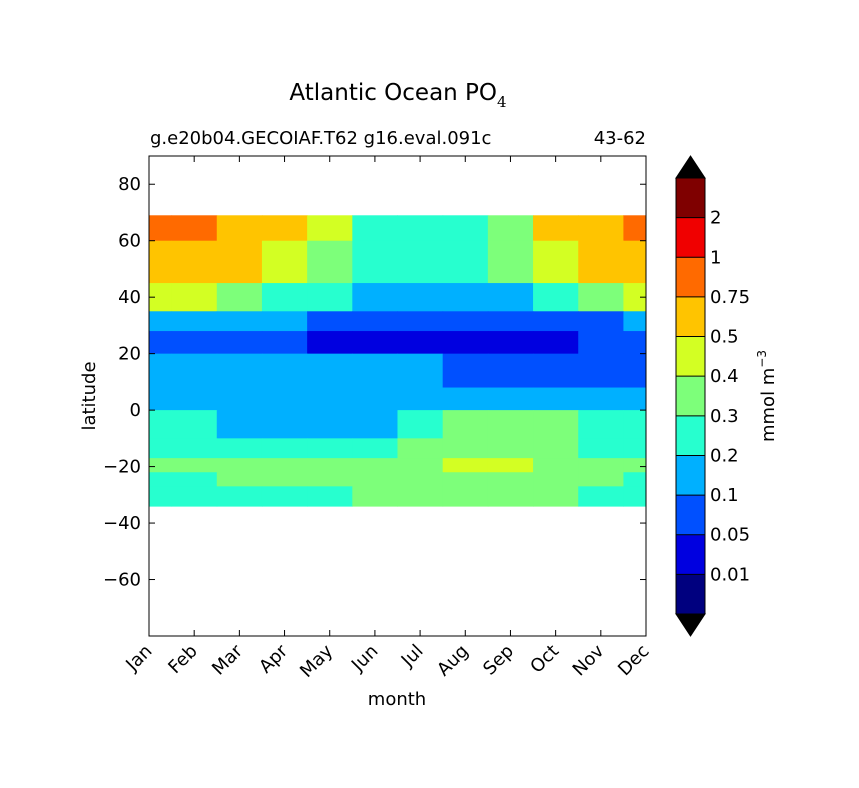 The width and height of the screenshot is (859, 788). What do you see at coordinates (320, 138) in the screenshot?
I see `chart-subtitle-left: g.e20b04.GECOIAF.T62 g16.eval.091c` at bounding box center [320, 138].